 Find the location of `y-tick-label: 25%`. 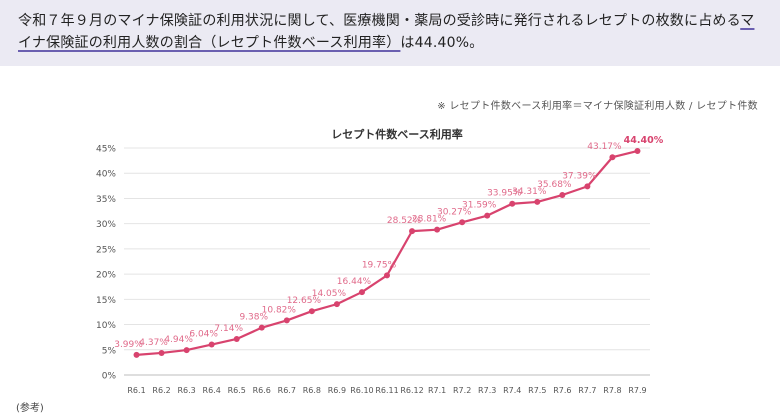

y-tick-label: 25% is located at coordinates (106, 250).